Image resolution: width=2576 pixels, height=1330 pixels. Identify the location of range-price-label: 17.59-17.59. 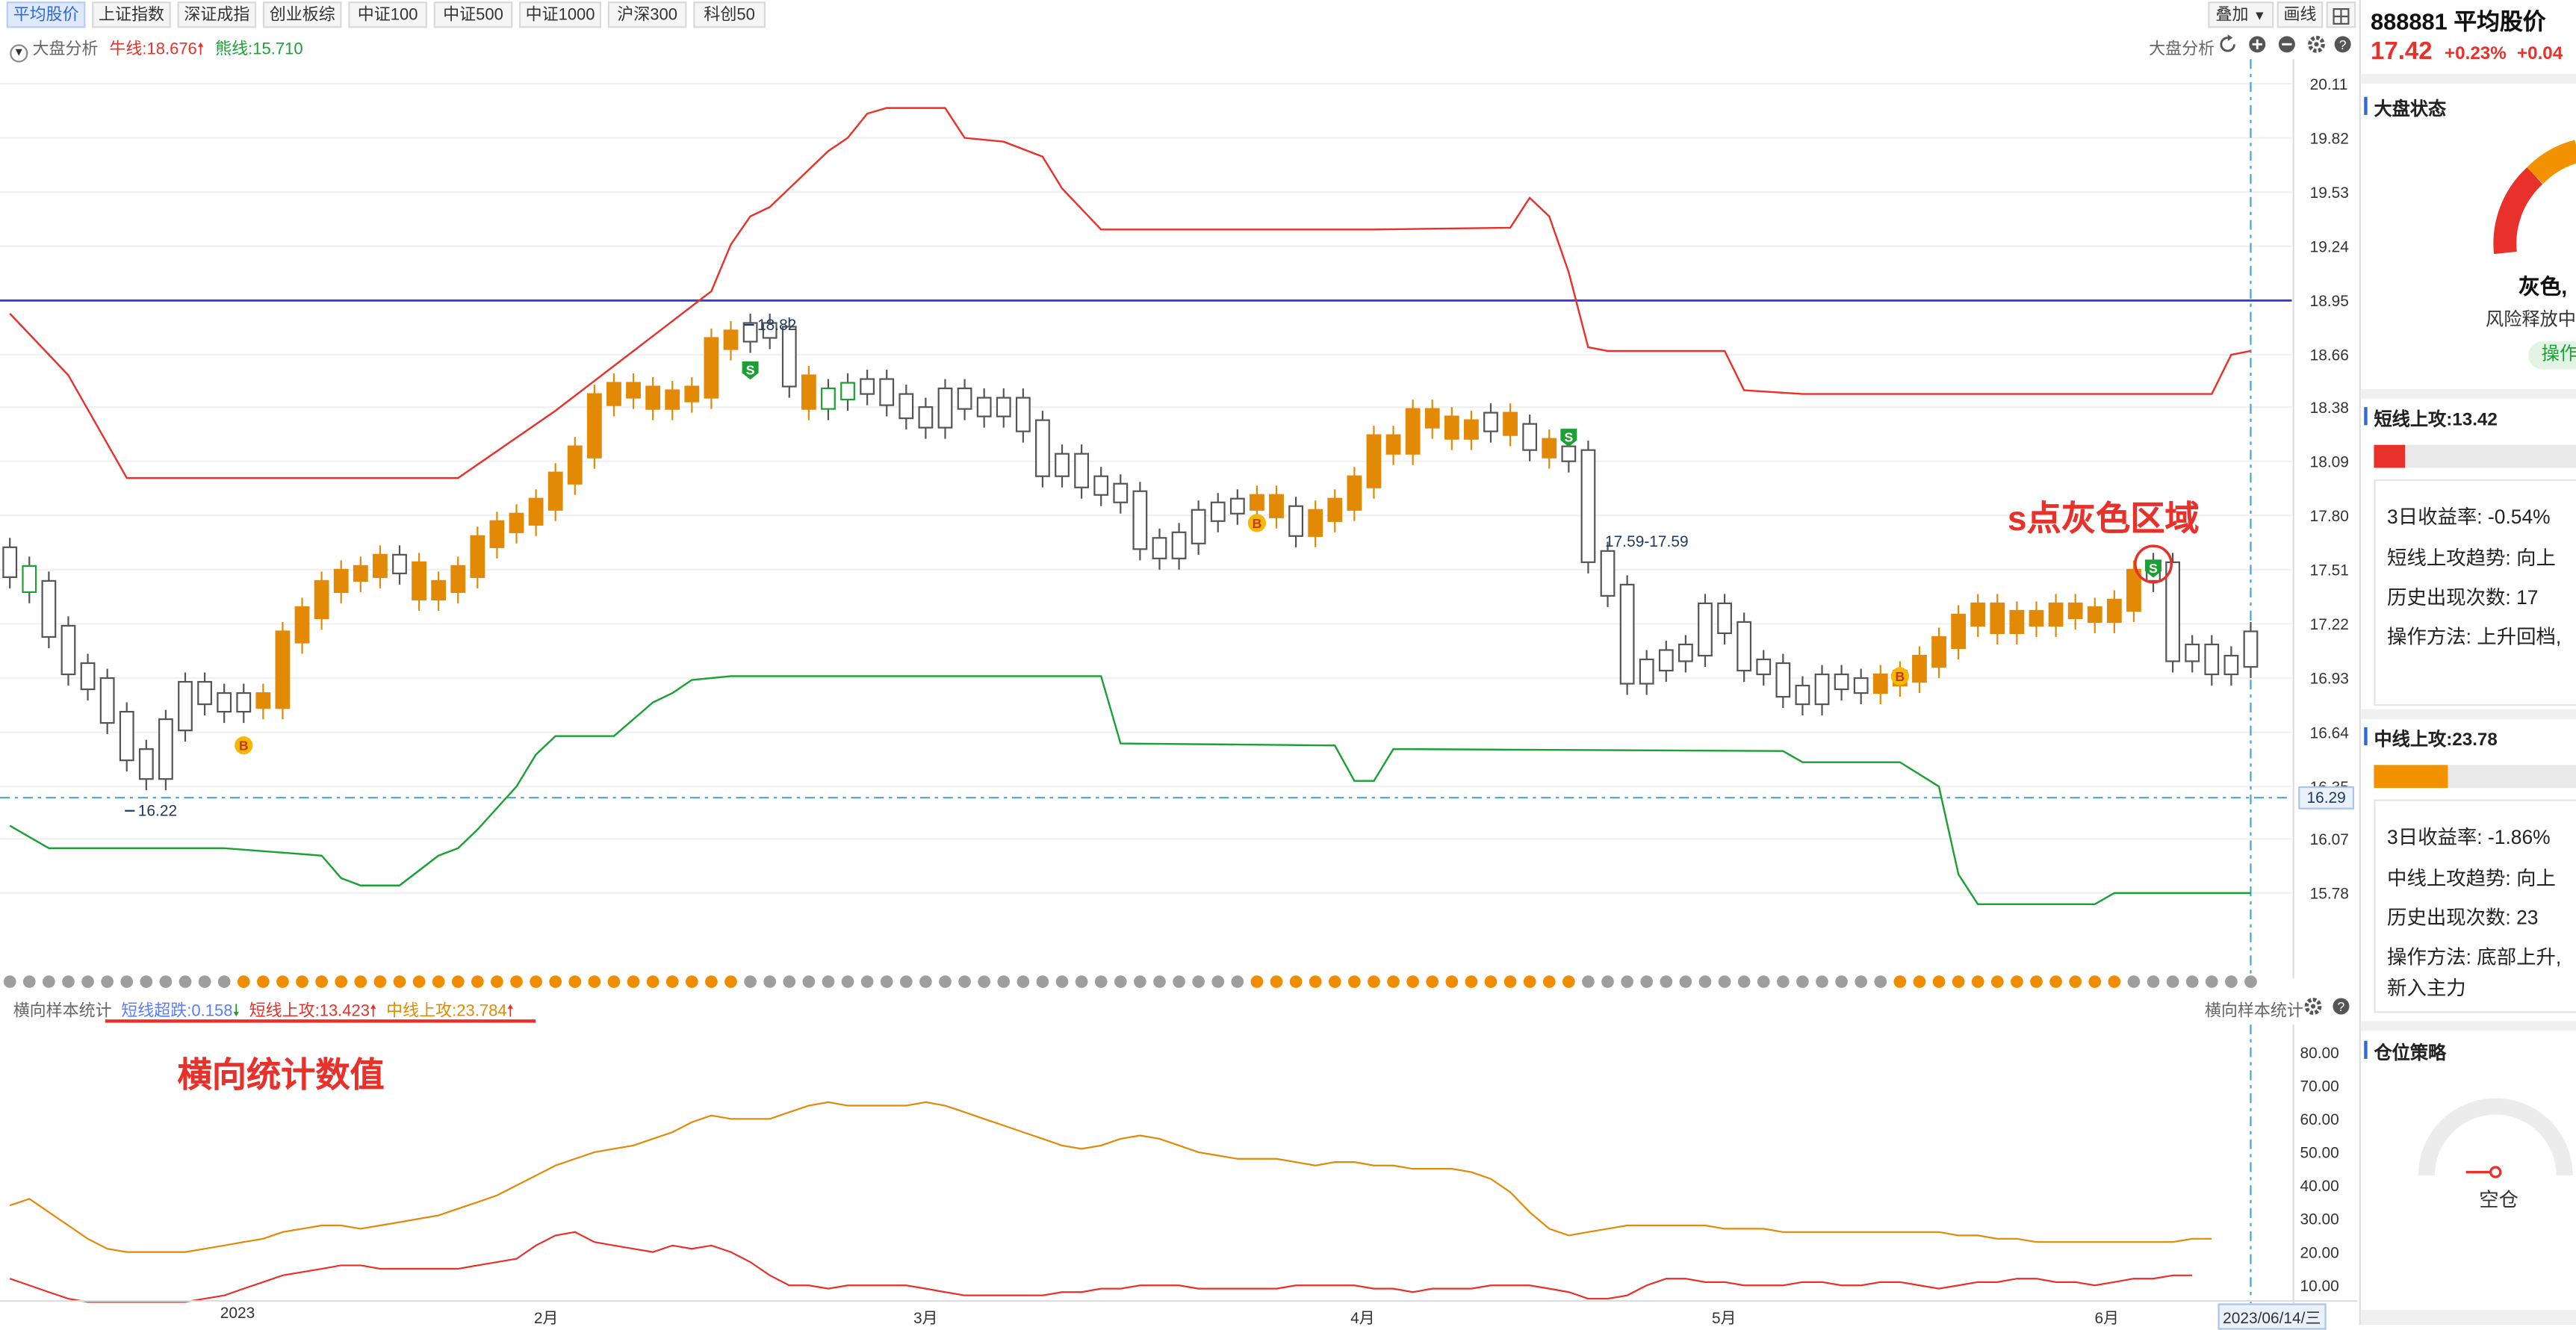
(1647, 542).